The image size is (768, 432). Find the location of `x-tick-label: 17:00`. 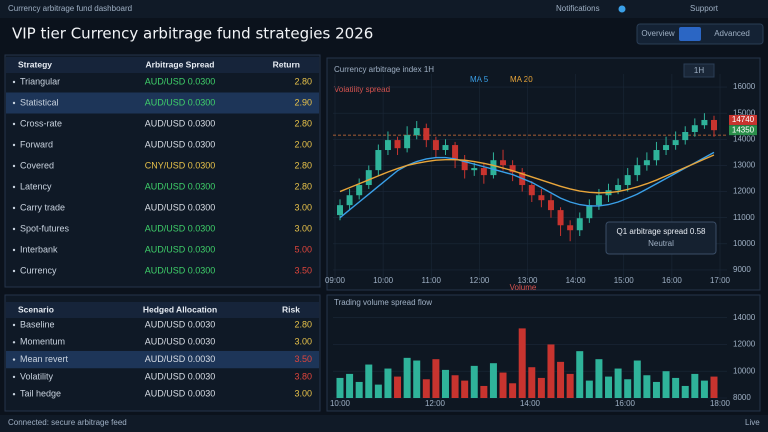

x-tick-label: 17:00 is located at coordinates (720, 280).